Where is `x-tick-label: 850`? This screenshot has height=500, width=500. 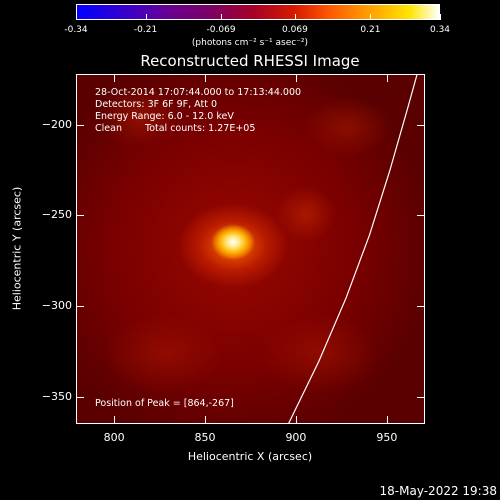 x-tick-label: 850 is located at coordinates (205, 437).